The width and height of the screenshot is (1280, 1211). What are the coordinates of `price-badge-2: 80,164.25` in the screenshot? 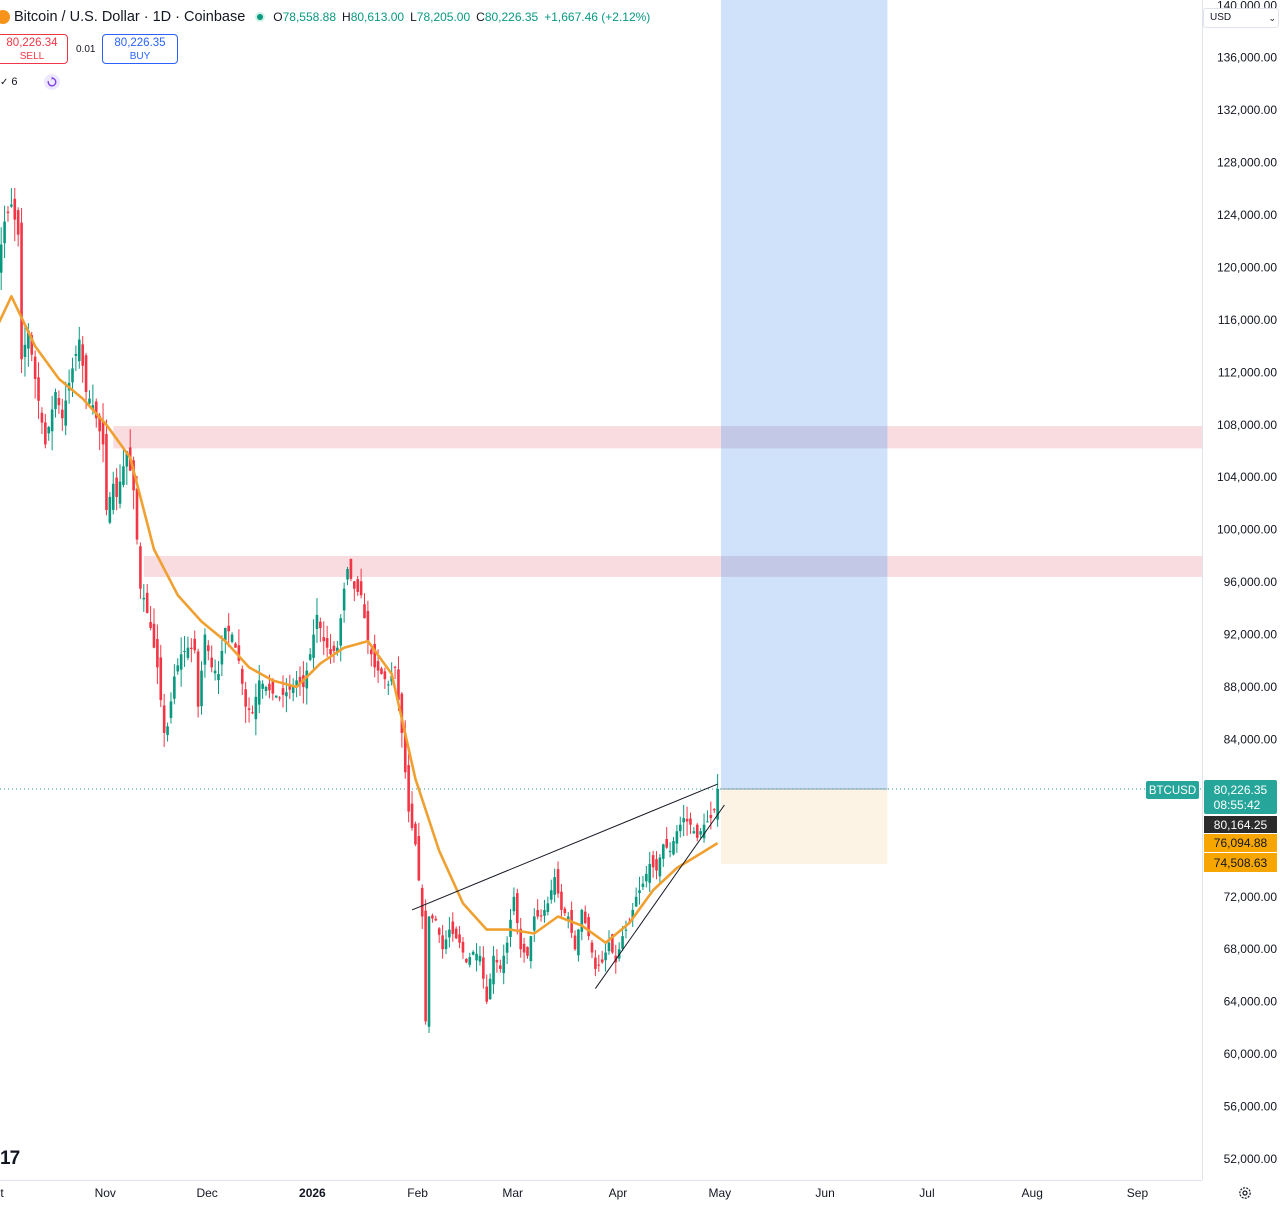 It's located at (1241, 825).